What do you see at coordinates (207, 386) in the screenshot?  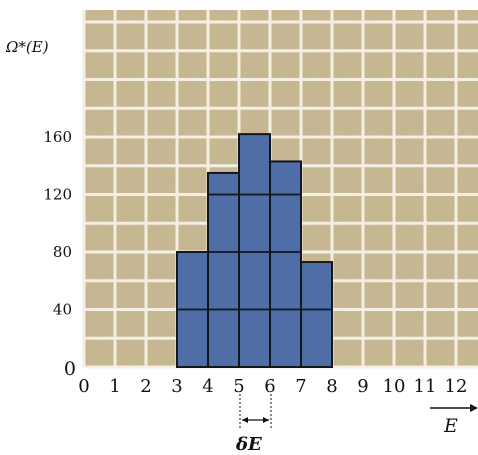 I see `x-tick-label: 4` at bounding box center [207, 386].